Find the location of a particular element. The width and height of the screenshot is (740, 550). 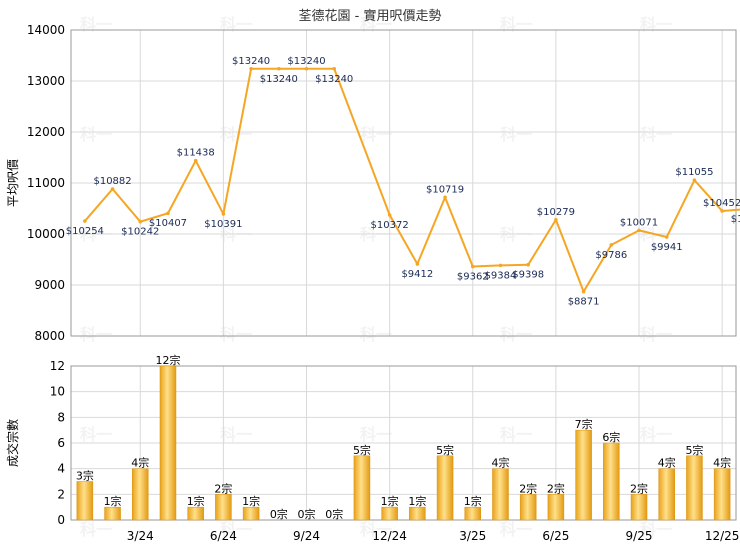

price-tick-label: 14000 is located at coordinates (46, 30).